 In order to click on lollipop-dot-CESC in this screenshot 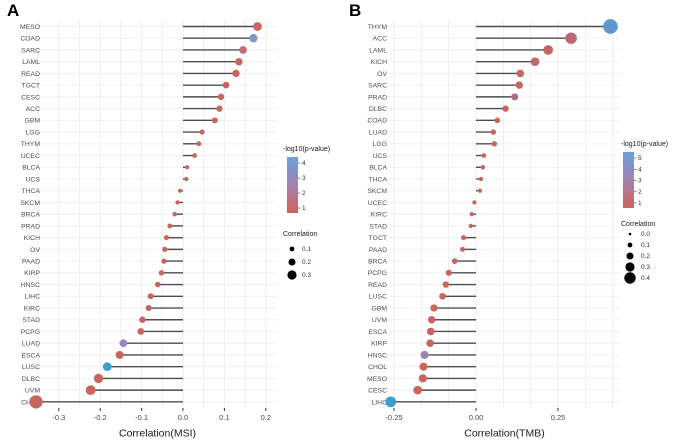, I will do `click(221, 97)`.